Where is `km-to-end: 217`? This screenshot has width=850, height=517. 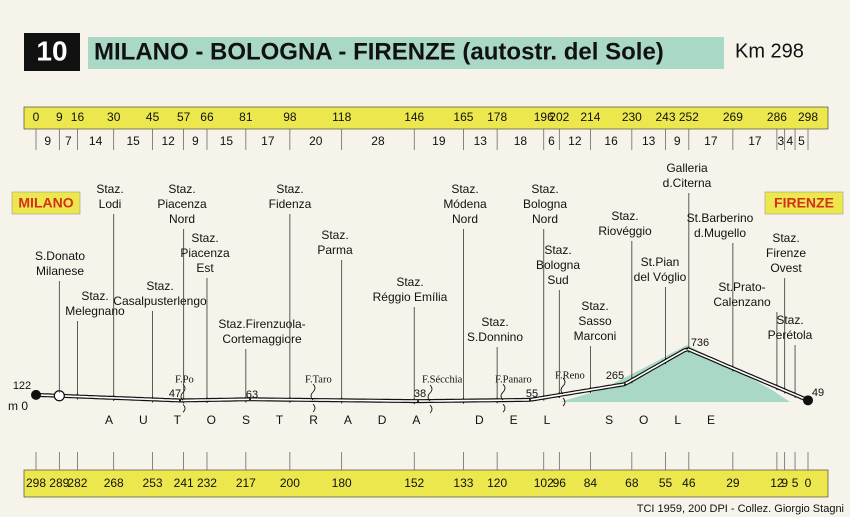 km-to-end: 217 is located at coordinates (246, 483).